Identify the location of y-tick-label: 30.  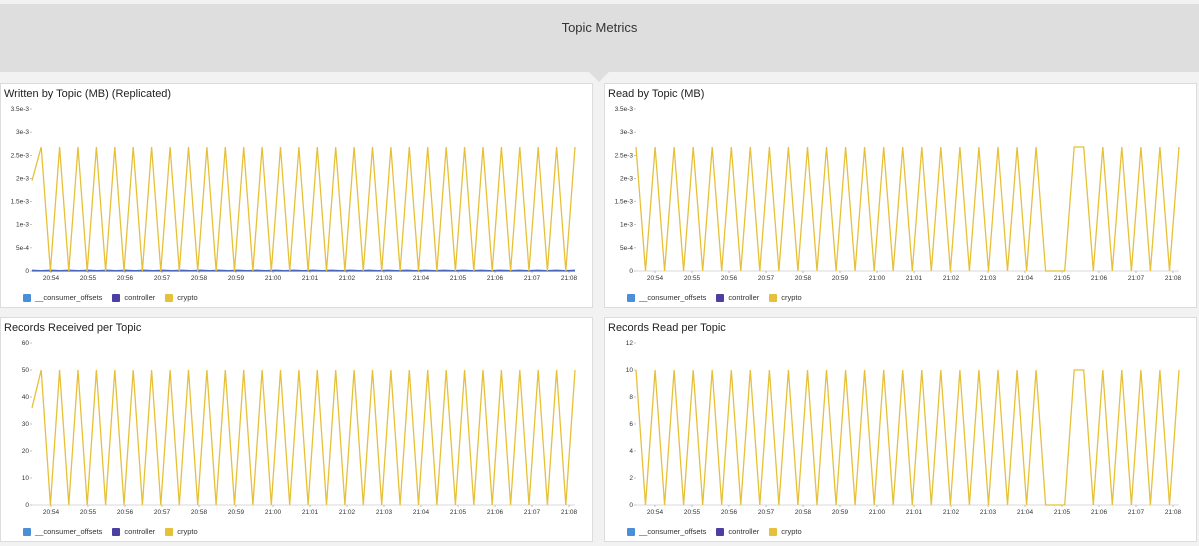
(26, 424).